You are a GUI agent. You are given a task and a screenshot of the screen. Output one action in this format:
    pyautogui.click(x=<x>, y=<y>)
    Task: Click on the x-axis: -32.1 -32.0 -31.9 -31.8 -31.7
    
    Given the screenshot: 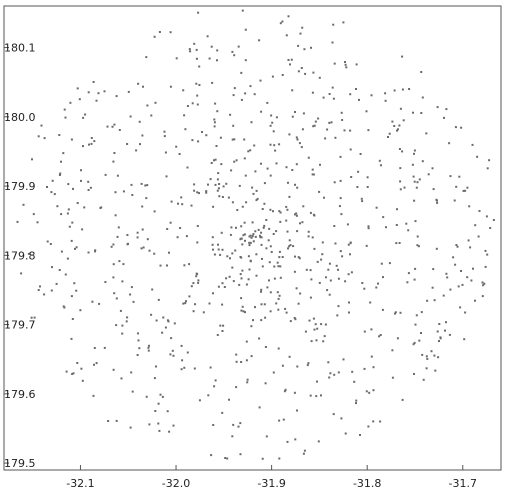 What is the action you would take?
    pyautogui.click(x=271, y=477)
    